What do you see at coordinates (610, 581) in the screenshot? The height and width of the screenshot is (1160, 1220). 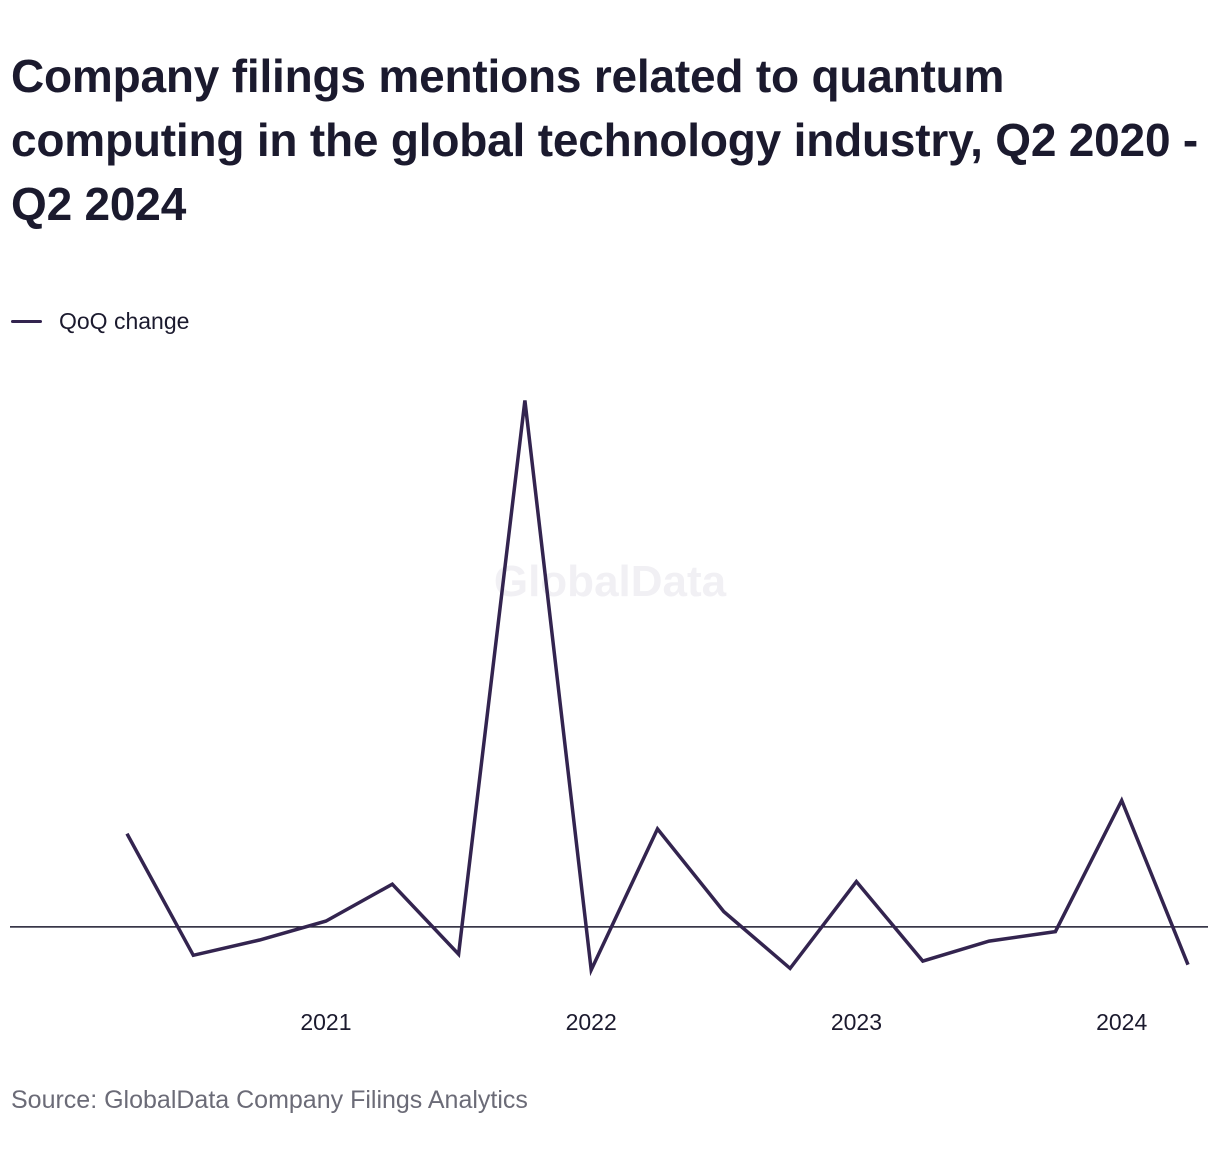 I see `watermark-text: GlobalData` at bounding box center [610, 581].